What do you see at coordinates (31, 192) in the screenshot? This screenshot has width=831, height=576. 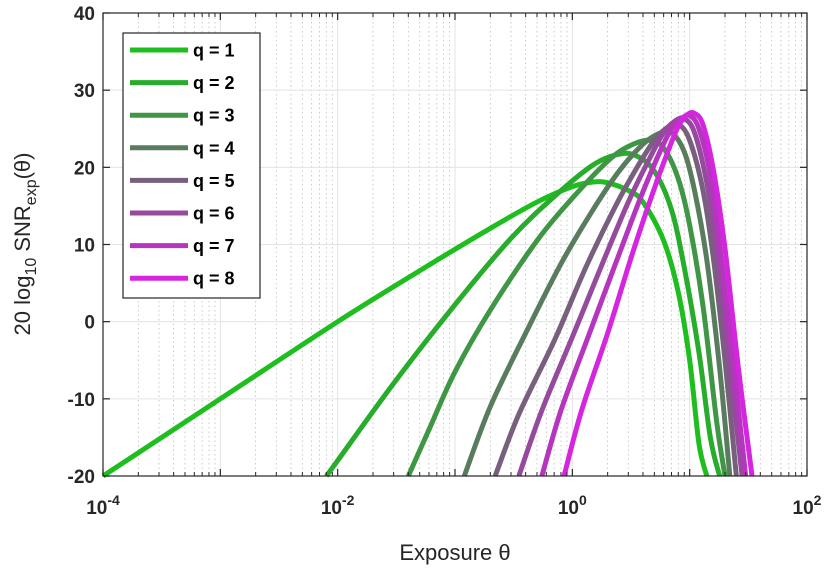 I see `y-axis-label-sub2: exp` at bounding box center [31, 192].